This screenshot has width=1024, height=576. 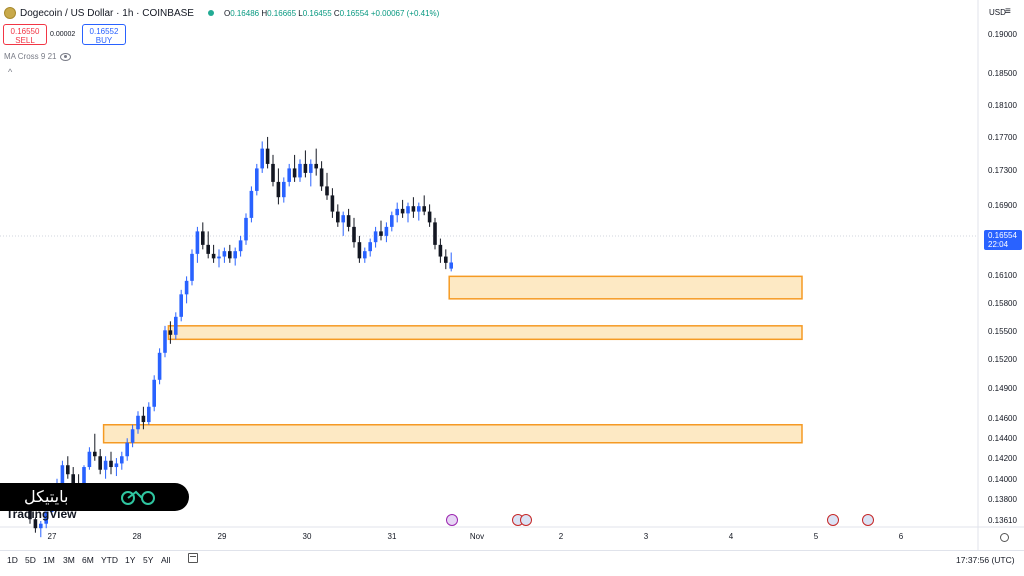 I want to click on timeframe-button-1d: 1D, so click(x=12, y=560).